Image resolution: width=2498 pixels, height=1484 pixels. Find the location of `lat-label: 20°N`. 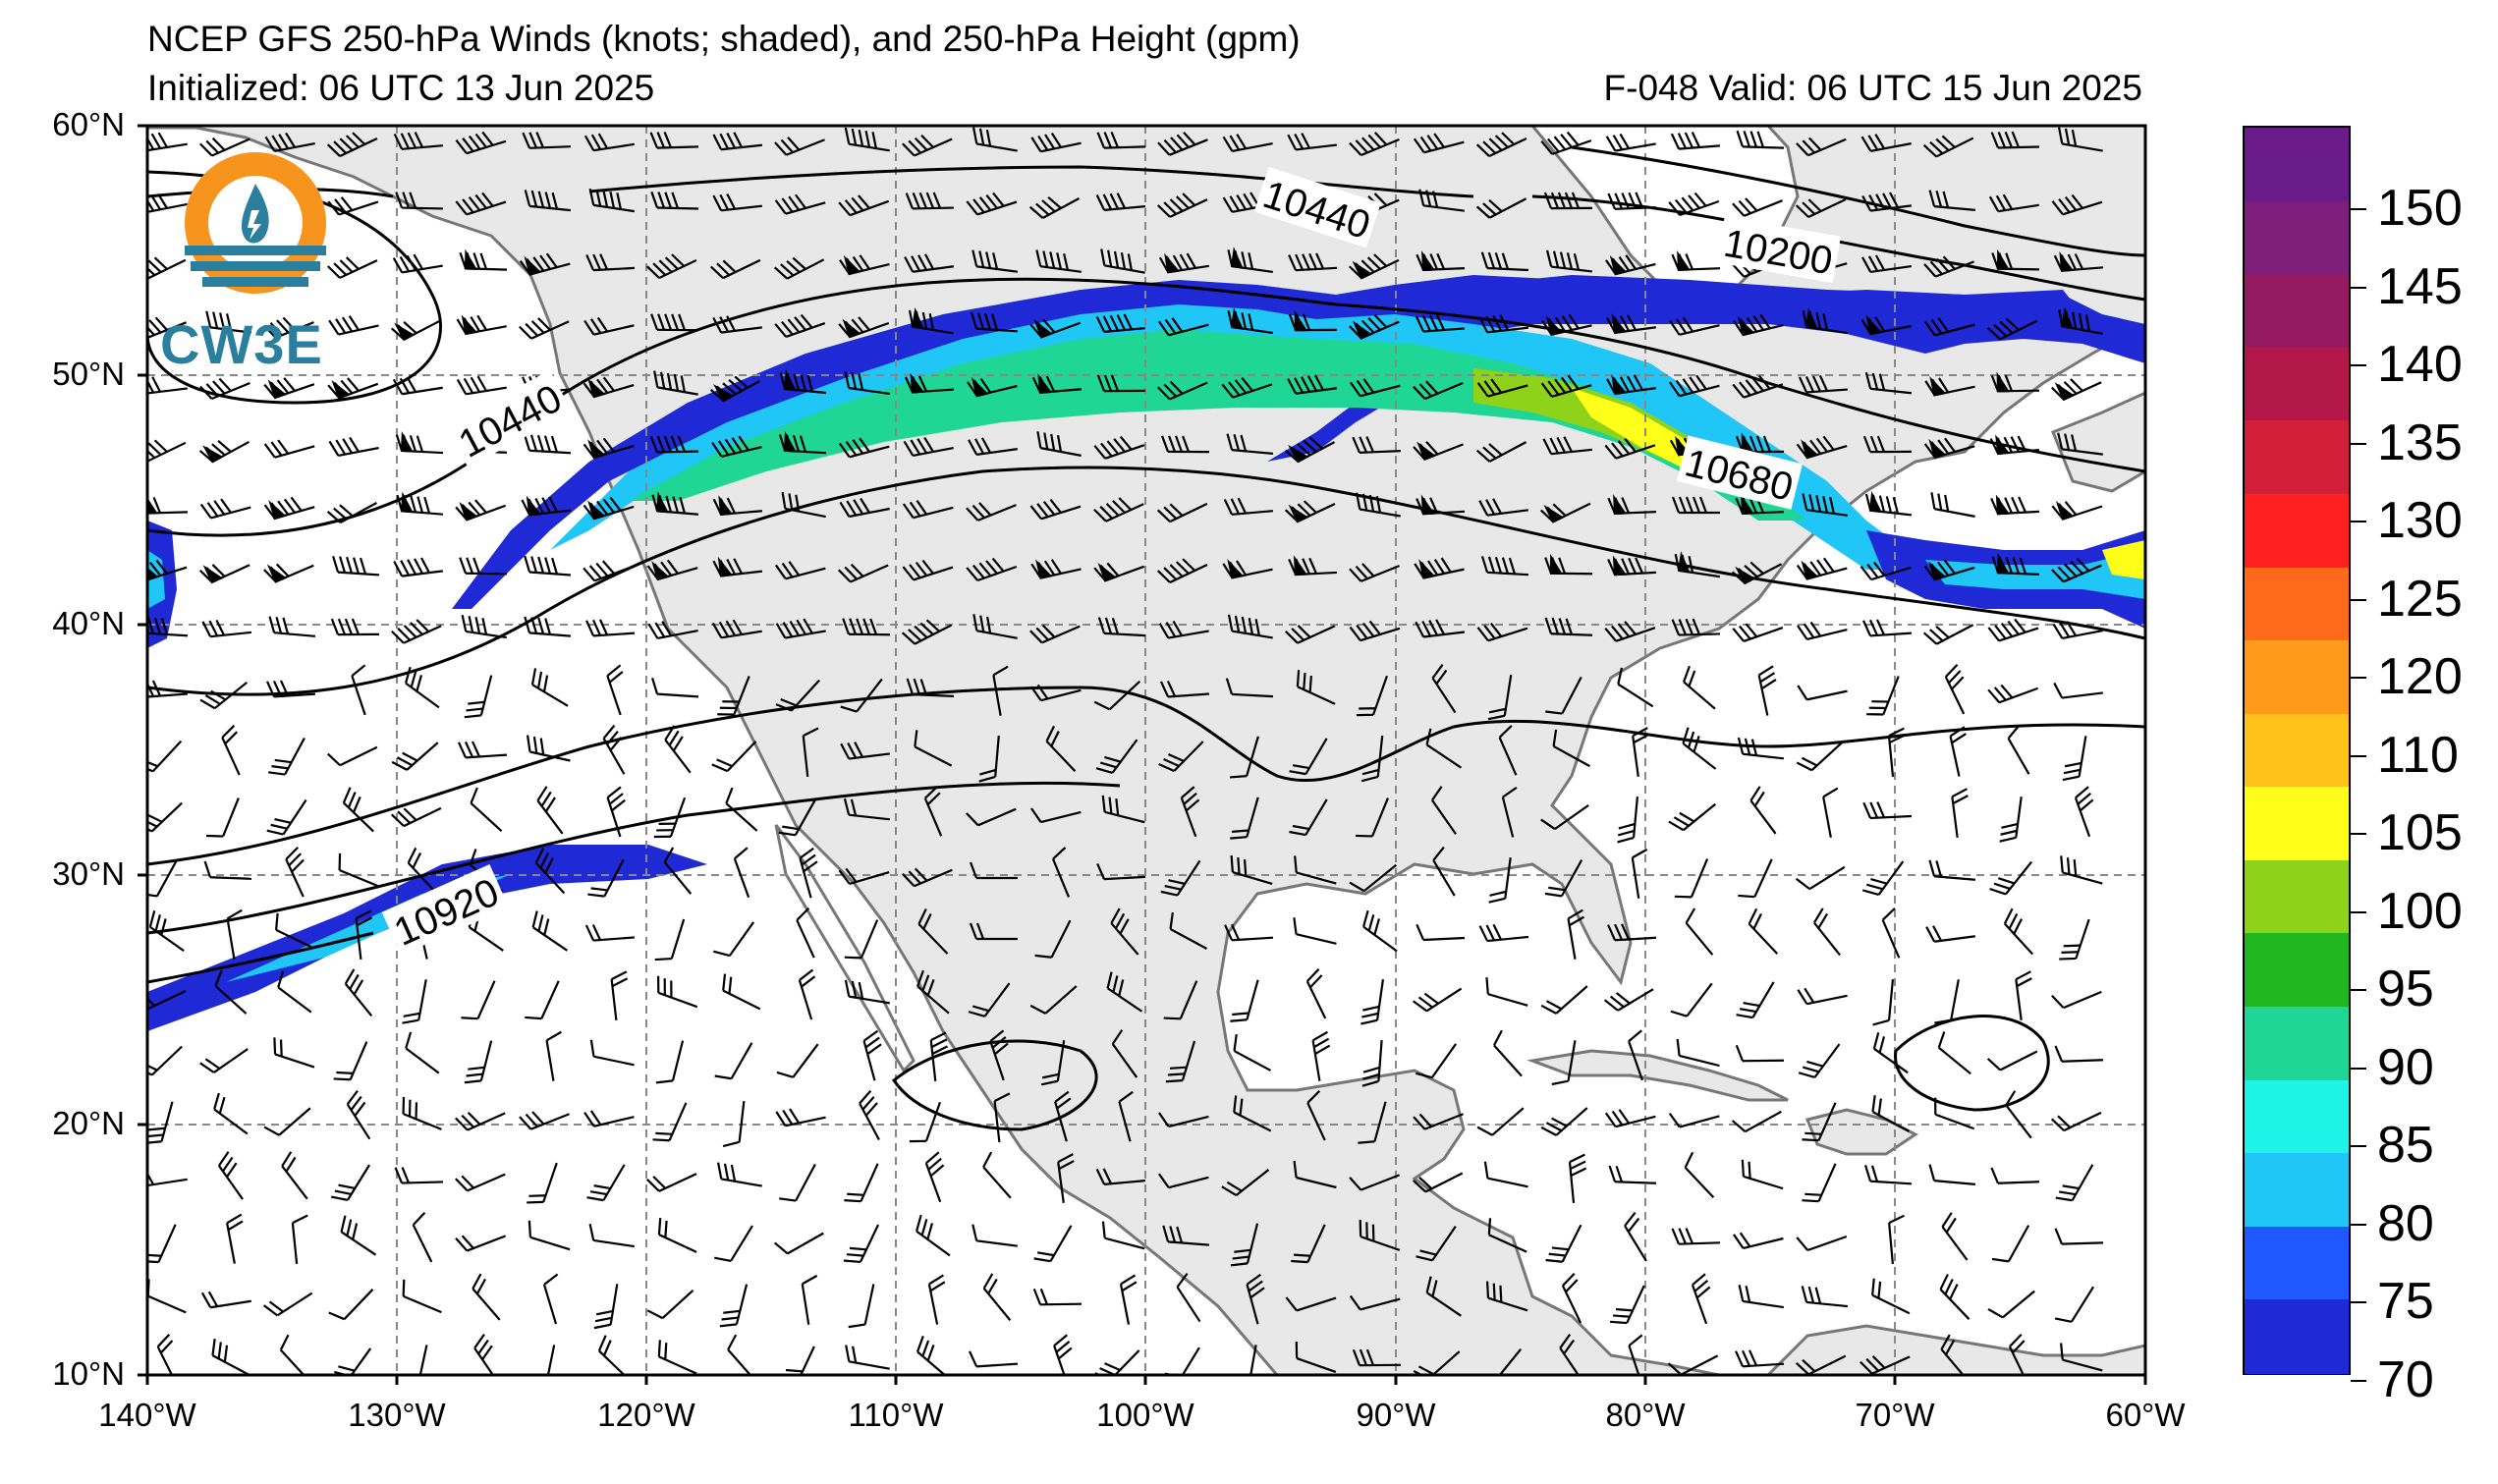

lat-label: 20°N is located at coordinates (88, 1123).